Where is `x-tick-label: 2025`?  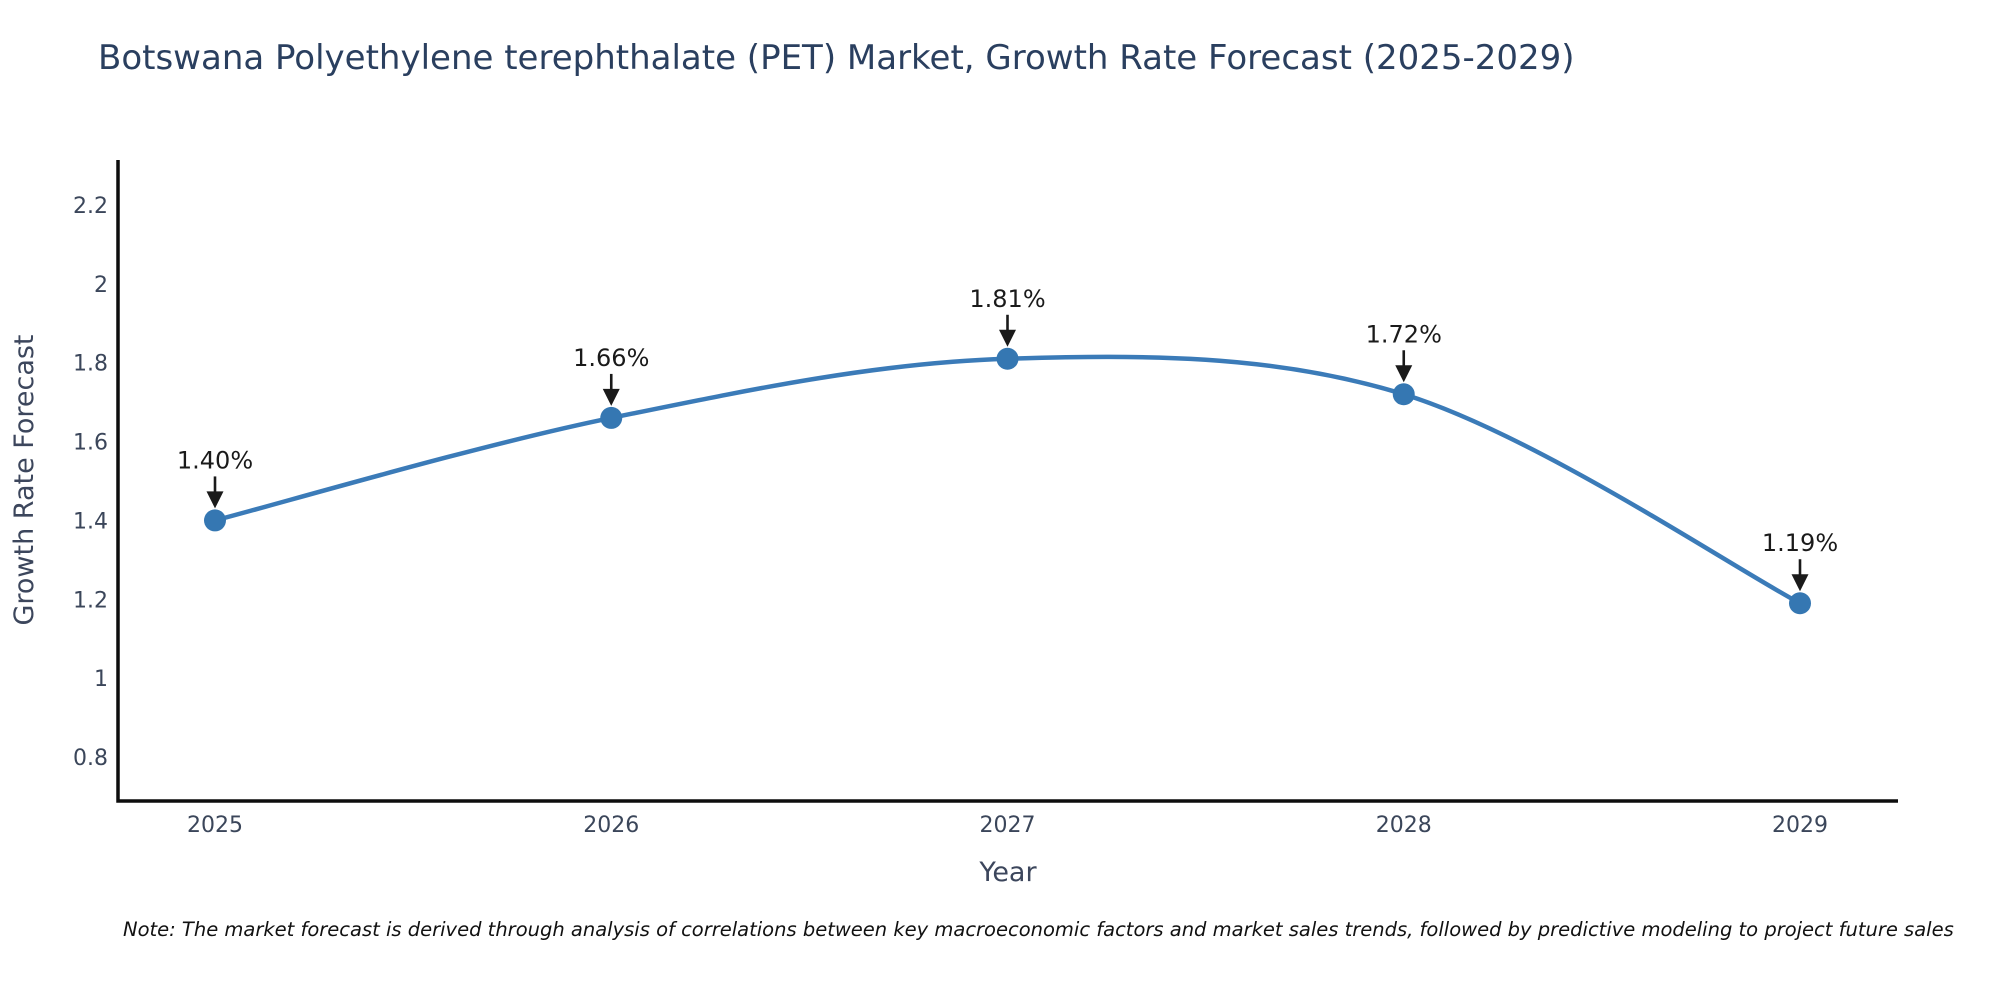 x-tick-label: 2025 is located at coordinates (215, 825).